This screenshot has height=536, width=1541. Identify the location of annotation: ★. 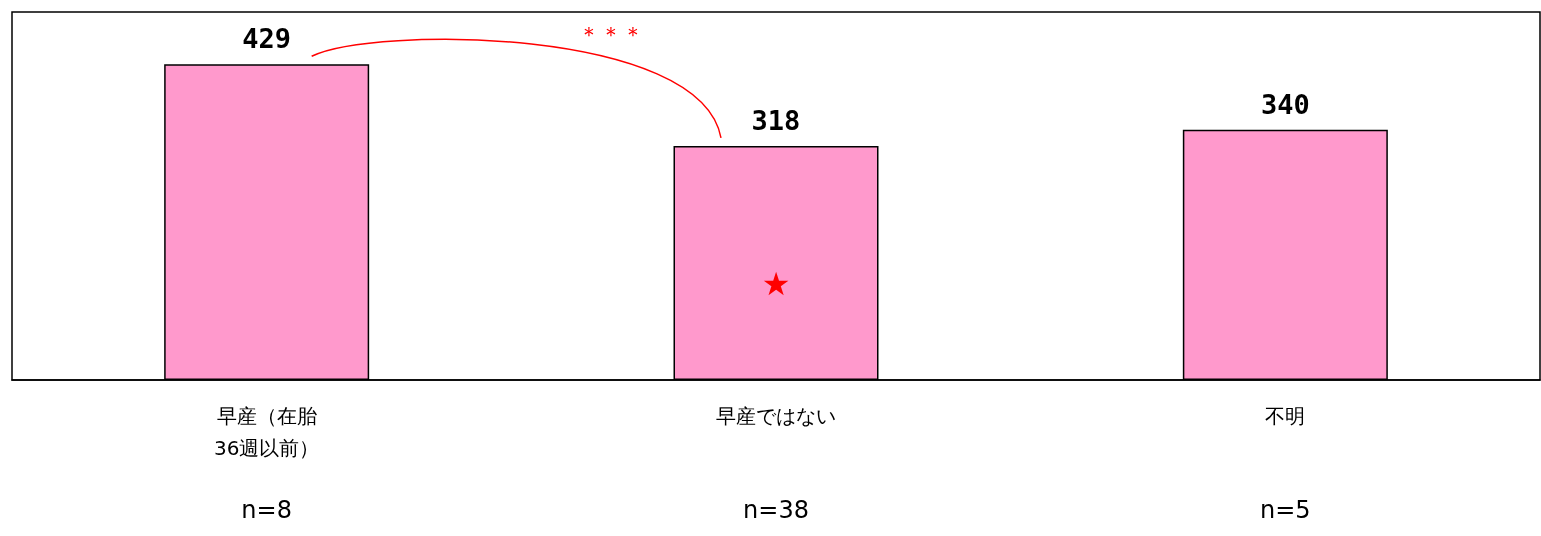
(776, 284).